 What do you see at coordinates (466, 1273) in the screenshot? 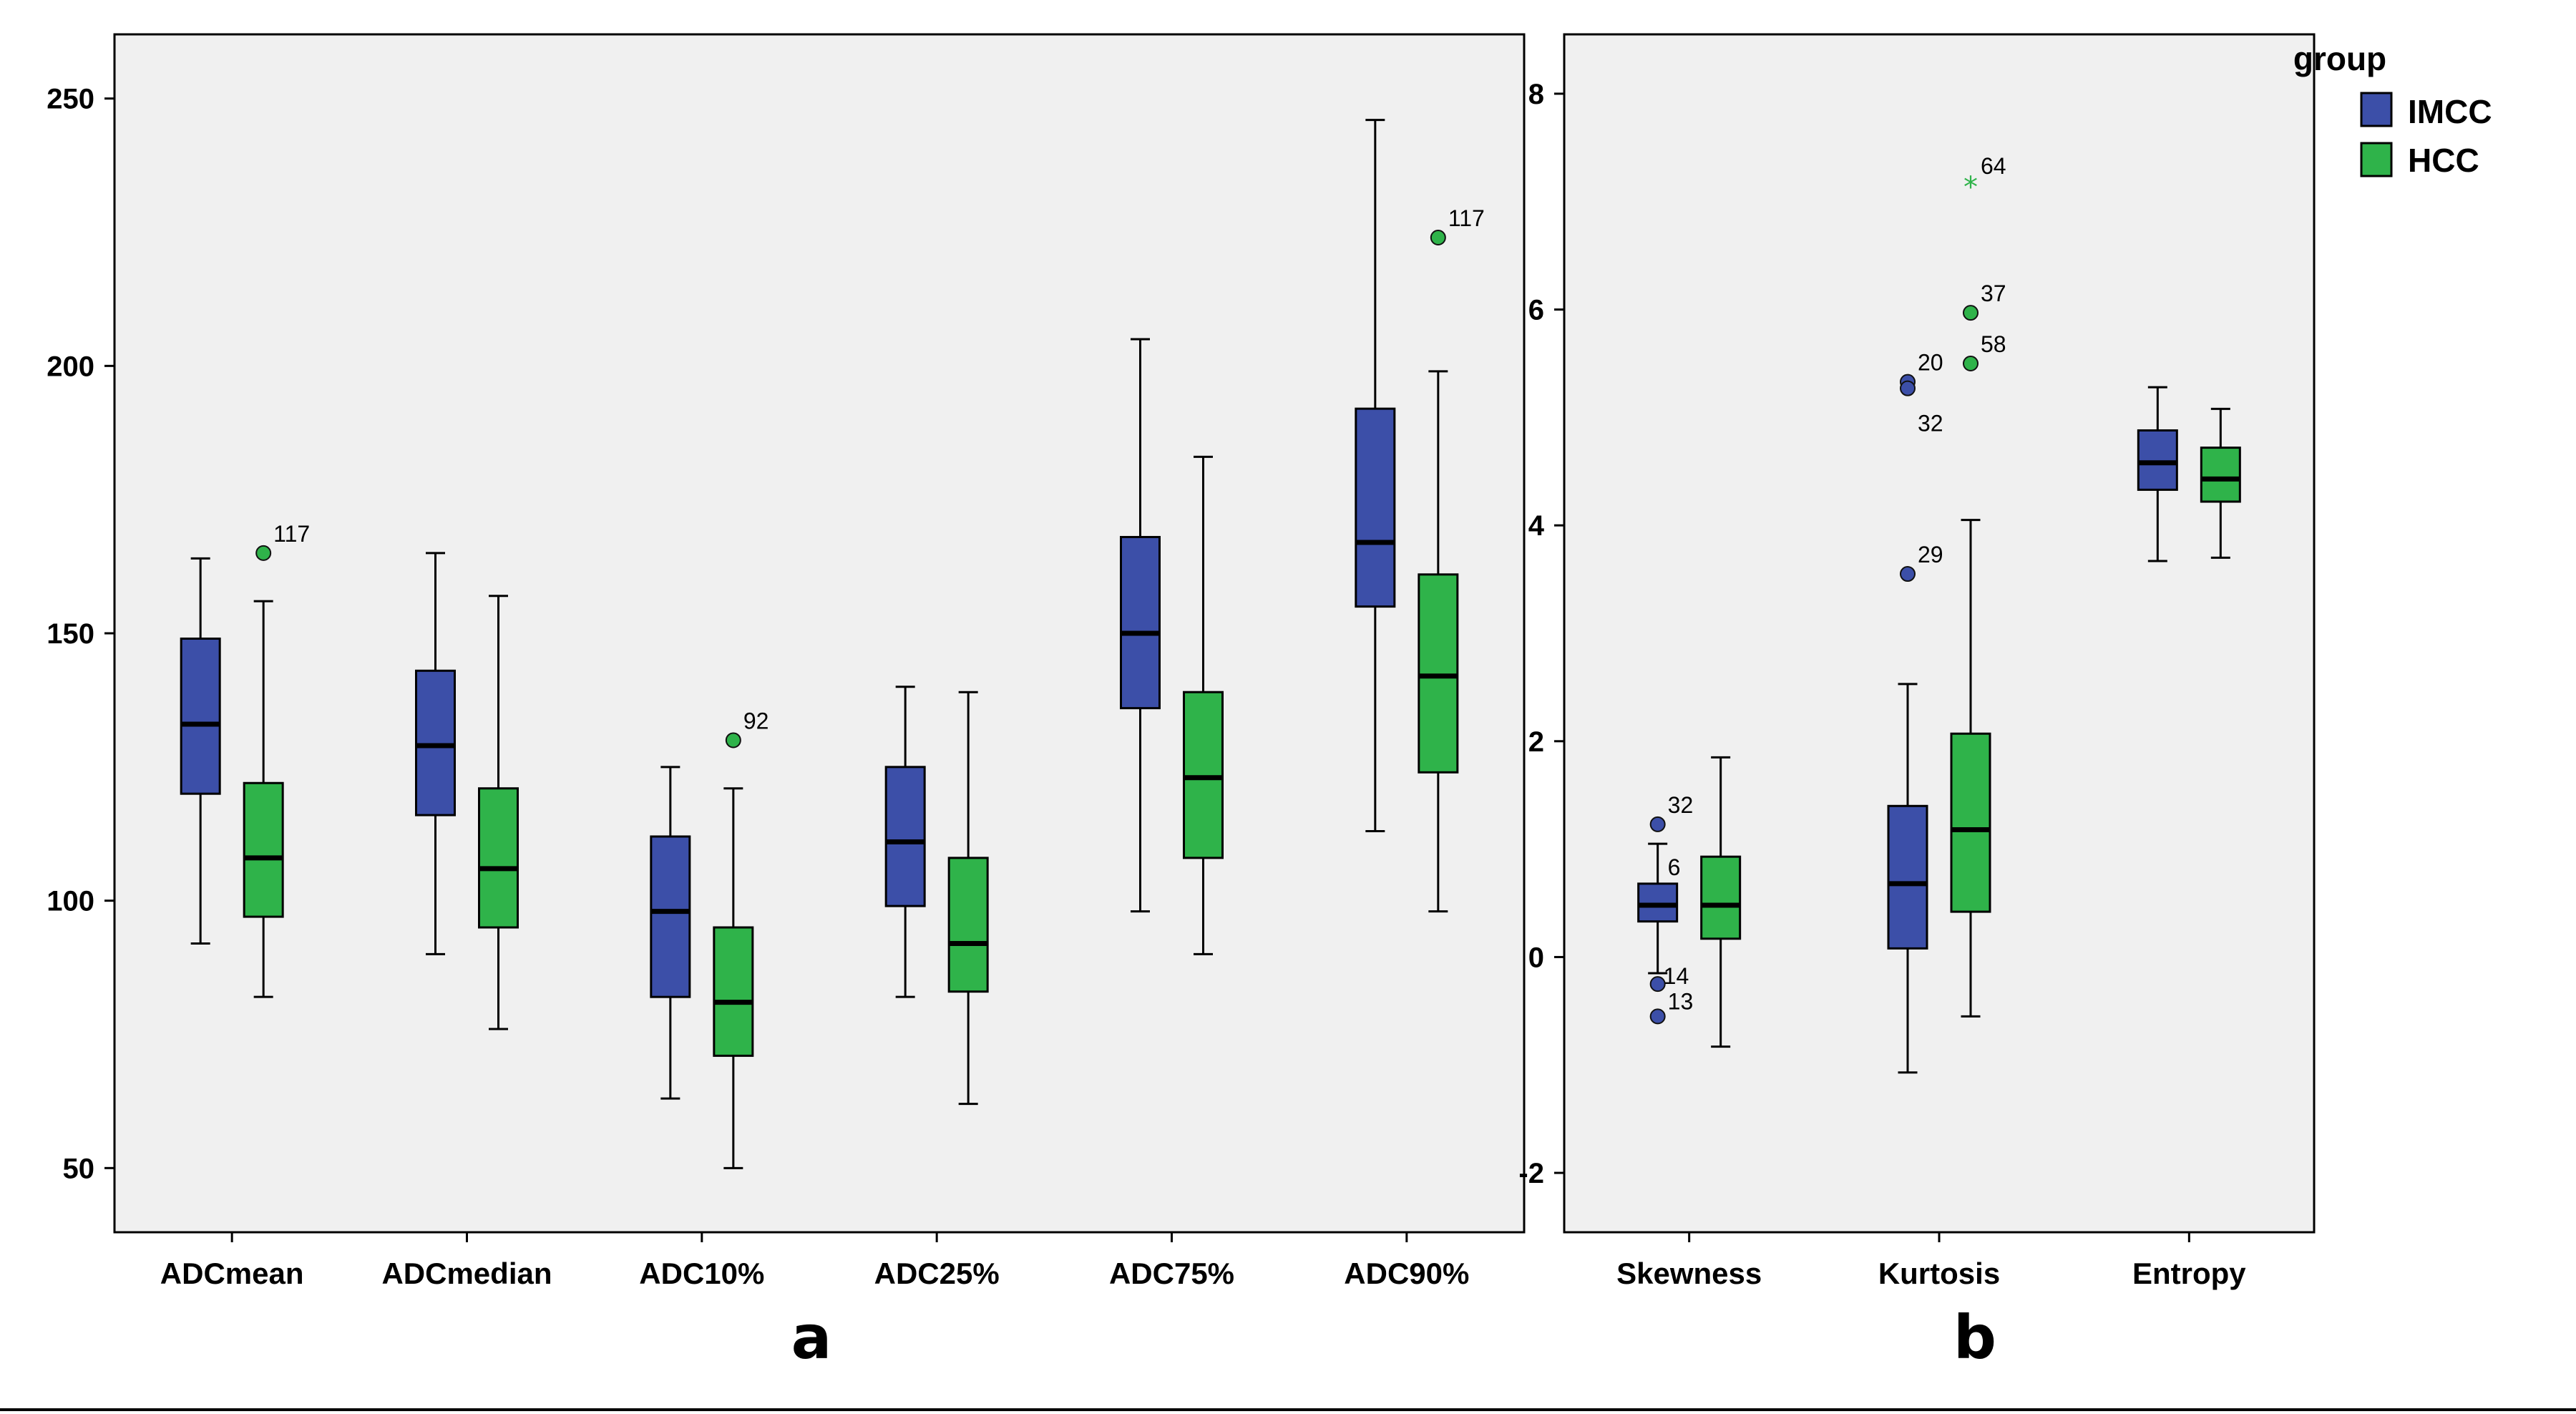
I see `x-tick-label-adcmedian: ADCmedian` at bounding box center [466, 1273].